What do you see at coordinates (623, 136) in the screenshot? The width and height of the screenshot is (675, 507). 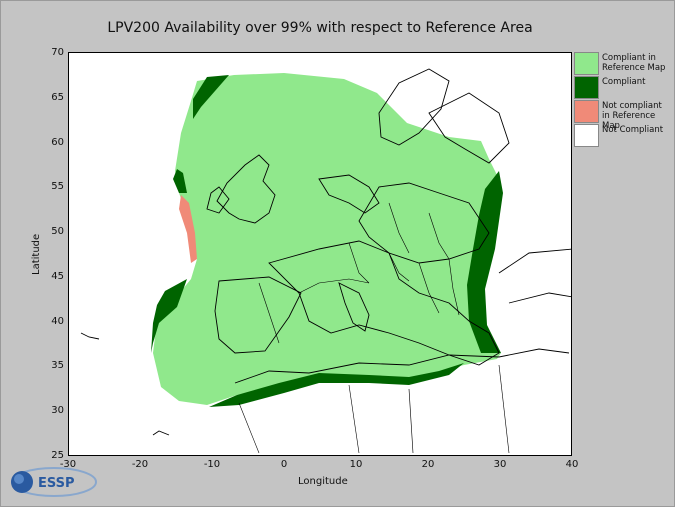 I see `legend-item-not-compliant: Not Compliant` at bounding box center [623, 136].